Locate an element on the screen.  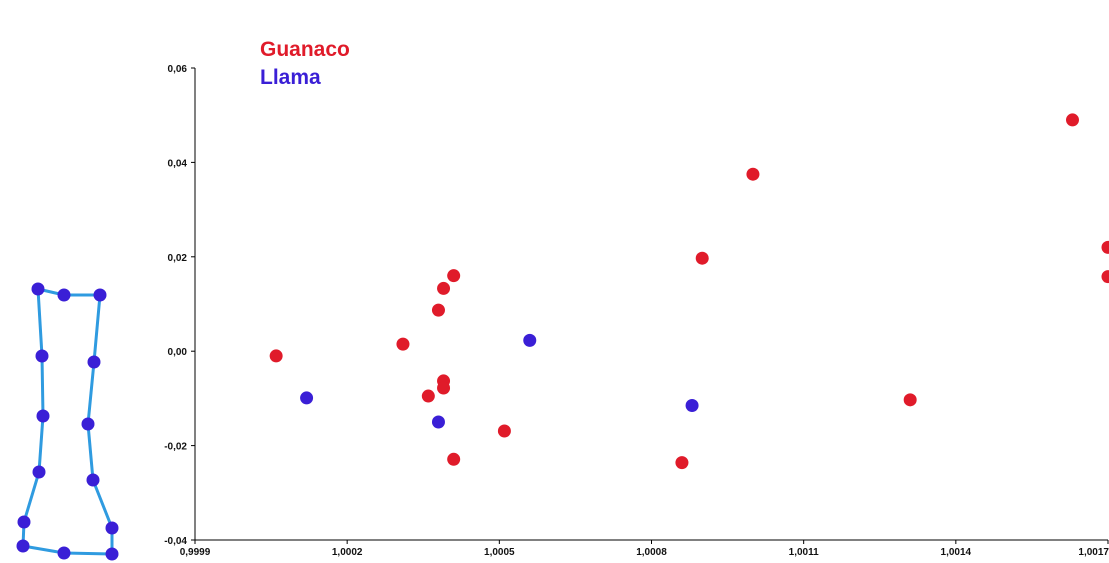
y-tick-label: 0,00 is located at coordinates (178, 352).